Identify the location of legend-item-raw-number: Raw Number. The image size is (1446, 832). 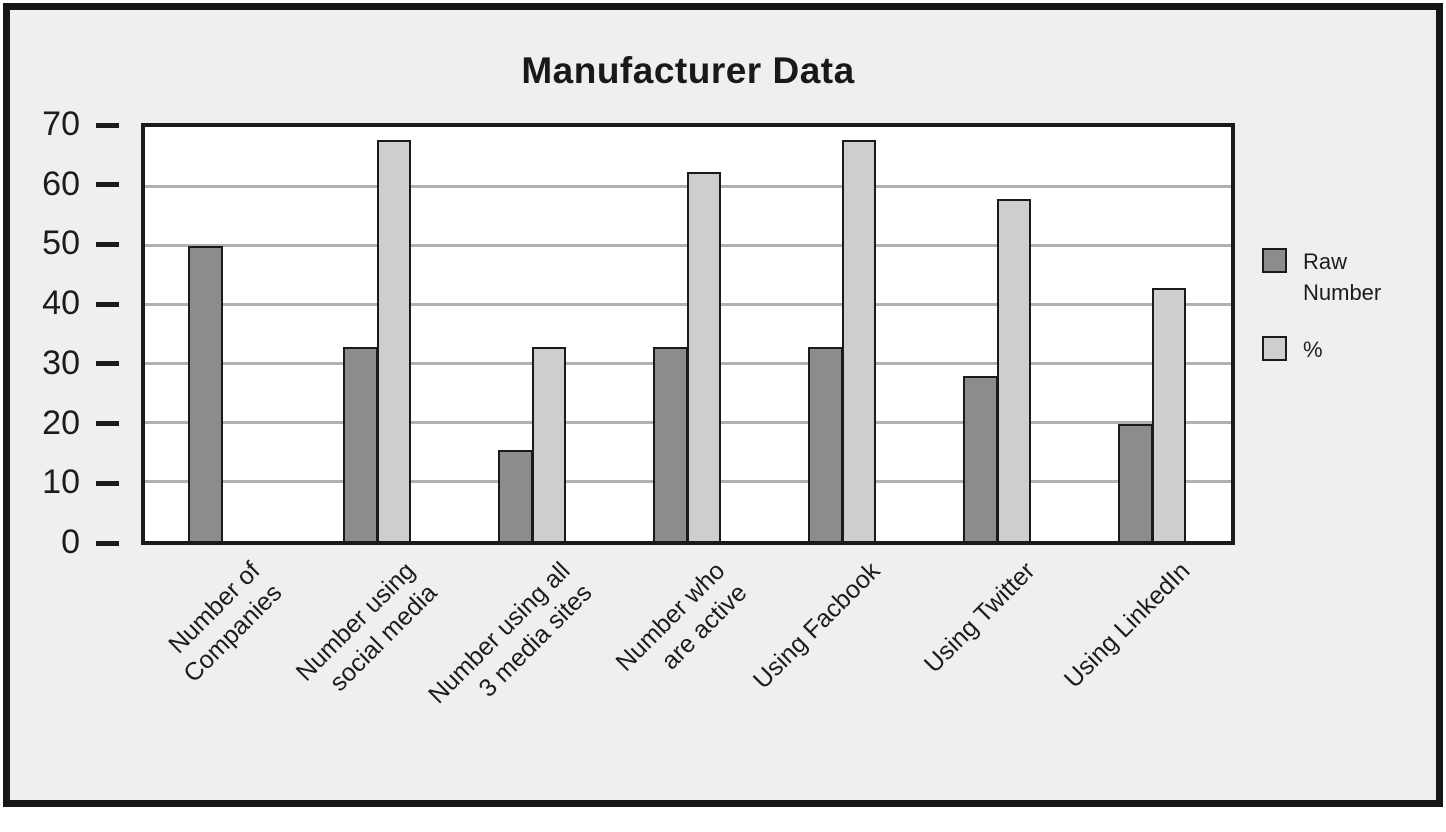
(1338, 277).